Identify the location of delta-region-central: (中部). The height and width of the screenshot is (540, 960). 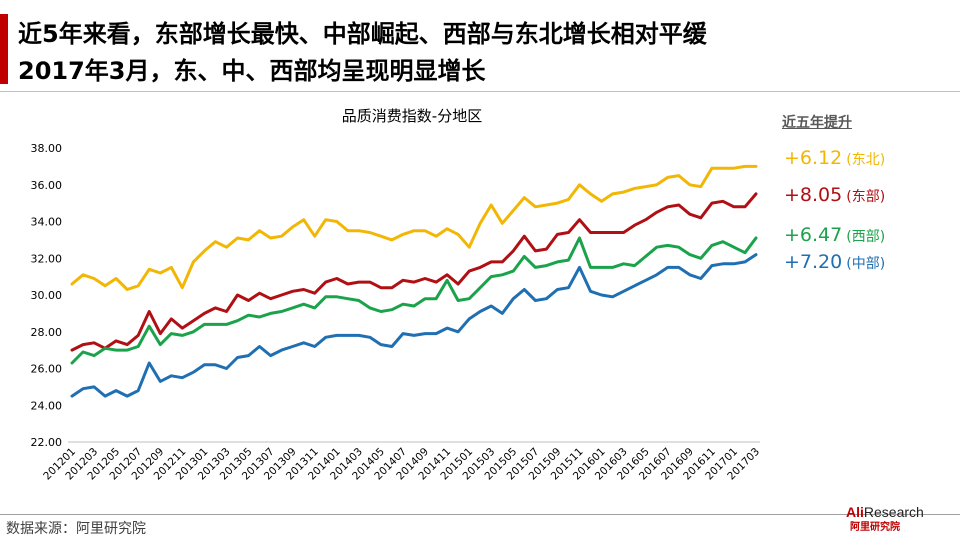
(866, 264).